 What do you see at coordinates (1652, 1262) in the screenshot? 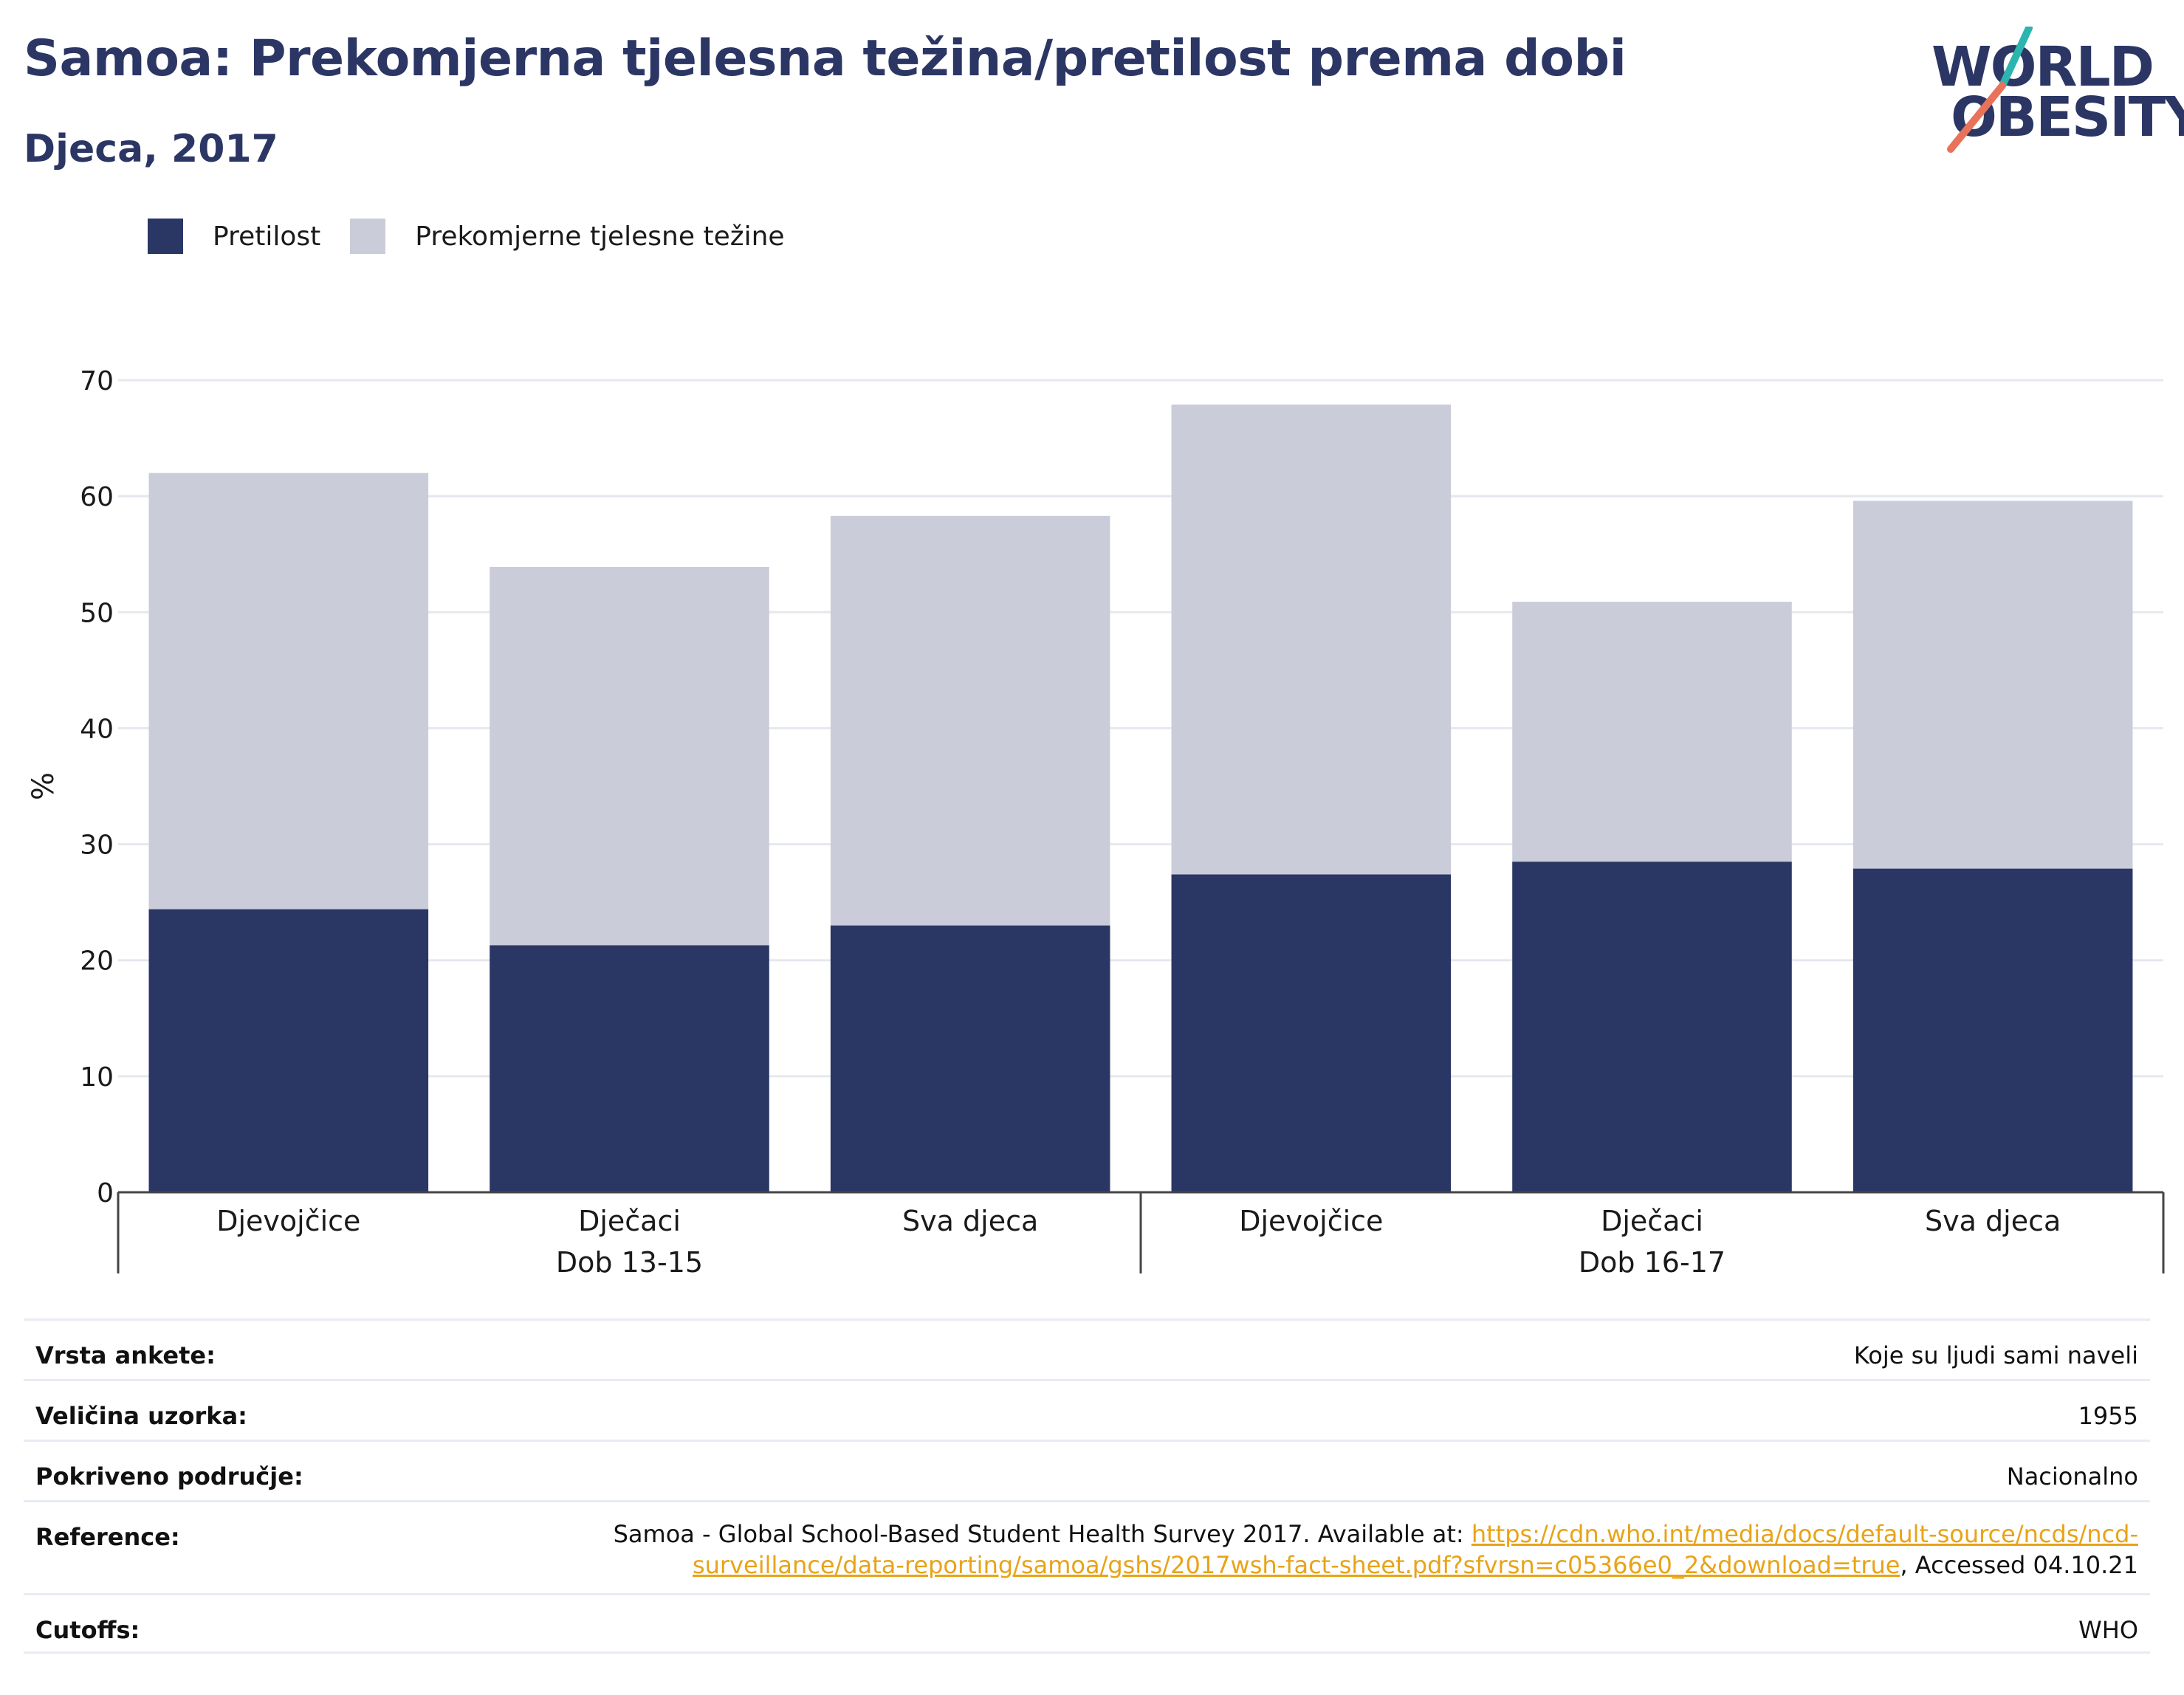
I see `x-group-label: Dob 16-17` at bounding box center [1652, 1262].